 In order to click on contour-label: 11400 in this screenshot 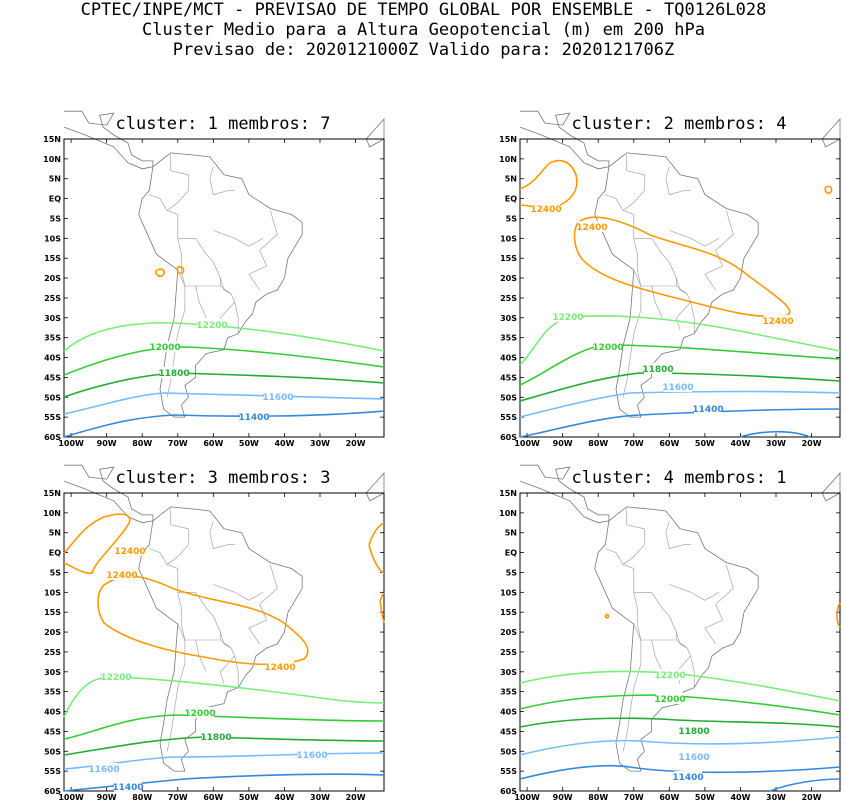, I will do `click(707, 410)`.